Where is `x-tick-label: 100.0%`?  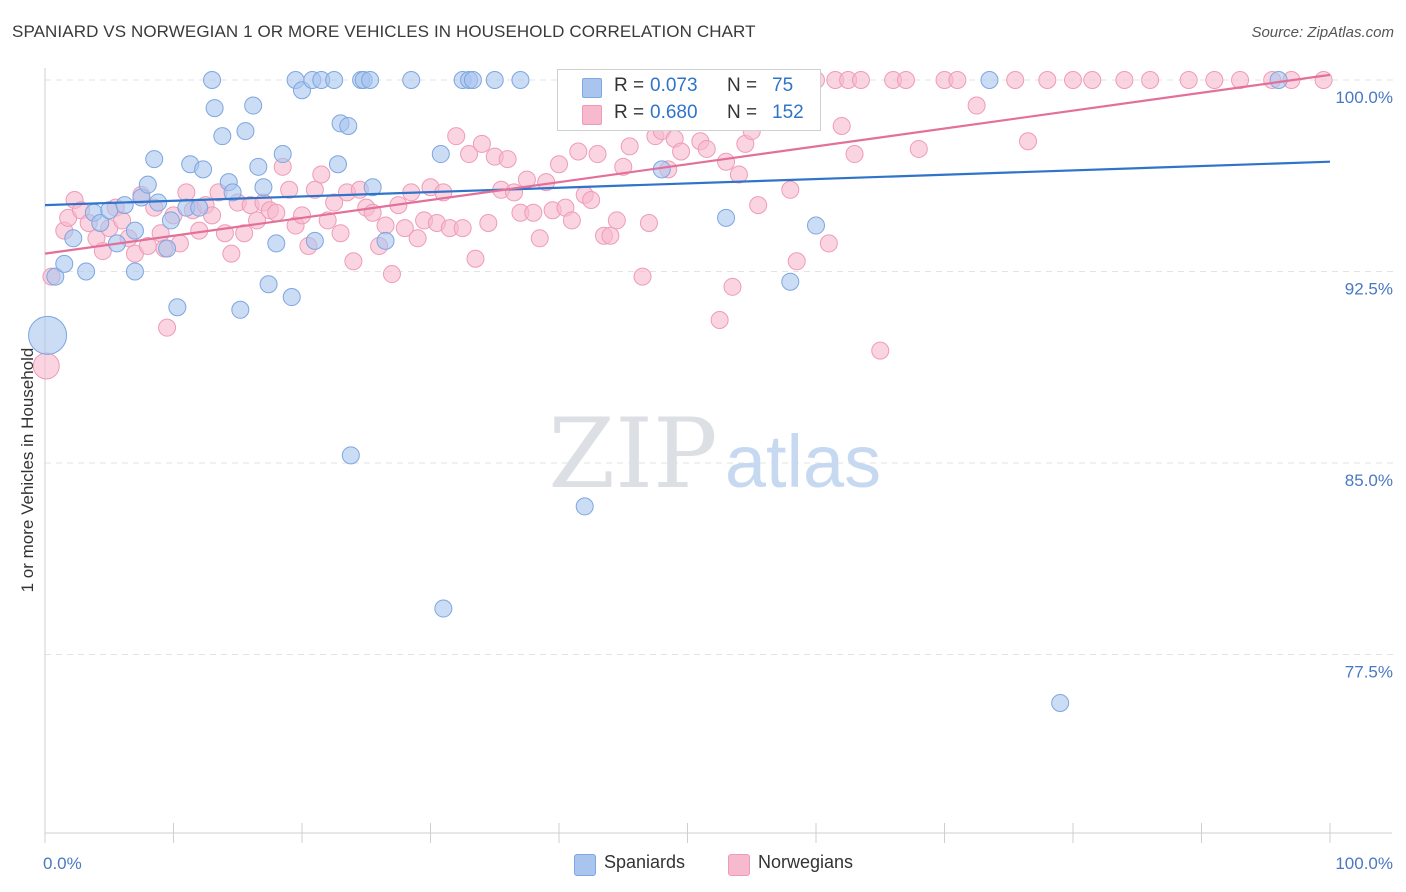
x-tick-label: 100.0% is located at coordinates (1364, 863).